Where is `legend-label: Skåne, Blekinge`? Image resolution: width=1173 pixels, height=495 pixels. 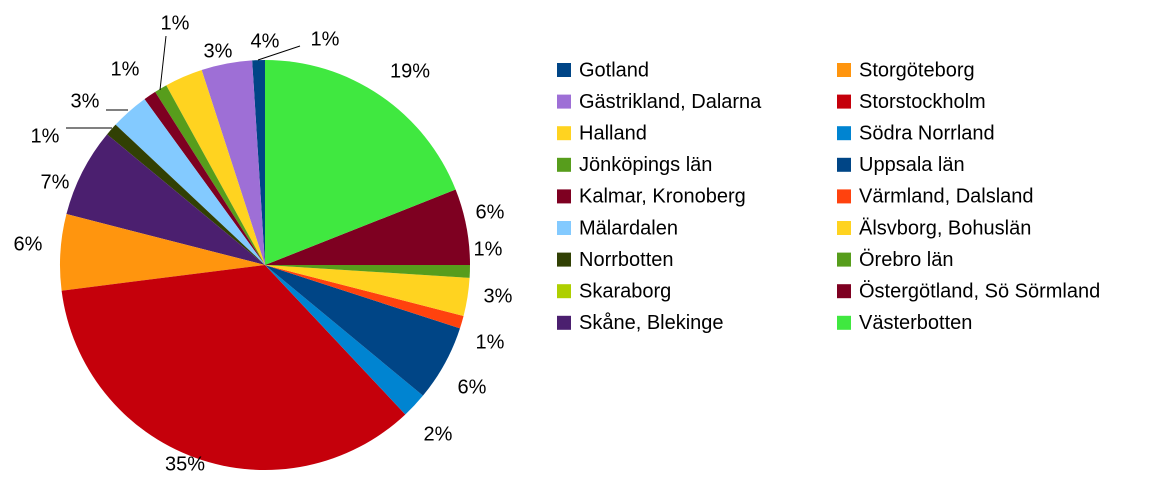 legend-label: Skåne, Blekinge is located at coordinates (651, 323).